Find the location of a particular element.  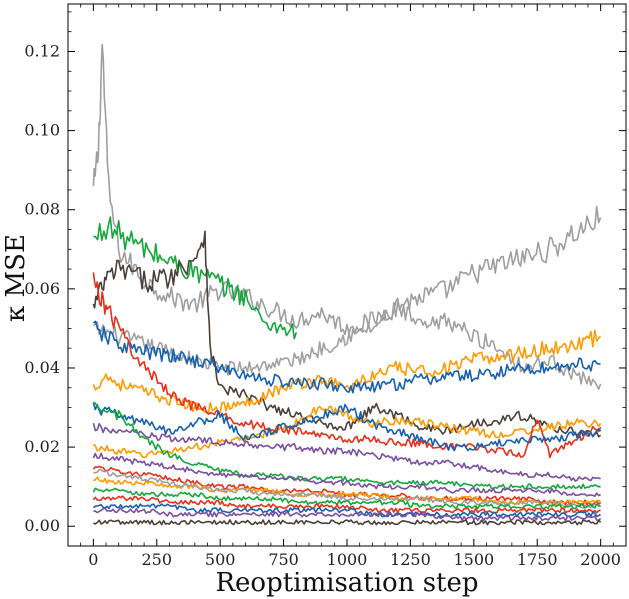

x-tick-label: 1250 is located at coordinates (410, 559).